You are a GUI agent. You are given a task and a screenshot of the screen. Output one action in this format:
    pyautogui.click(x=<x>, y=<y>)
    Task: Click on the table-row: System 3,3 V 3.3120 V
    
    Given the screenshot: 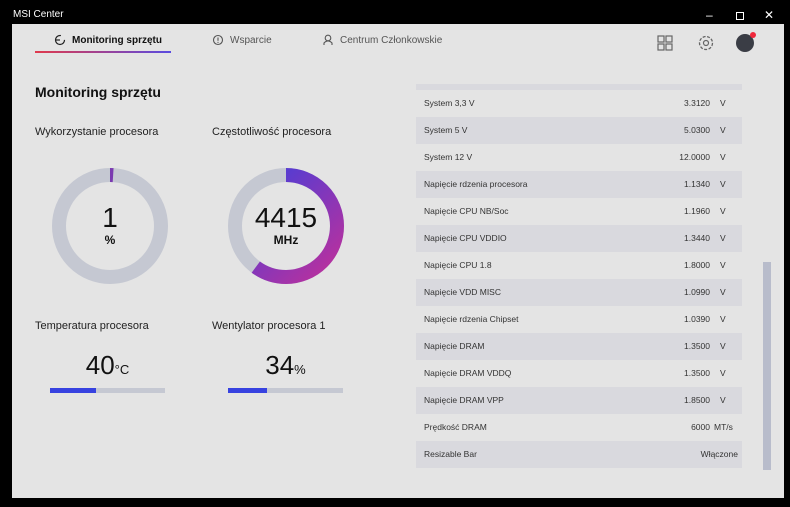 What is the action you would take?
    pyautogui.click(x=579, y=103)
    